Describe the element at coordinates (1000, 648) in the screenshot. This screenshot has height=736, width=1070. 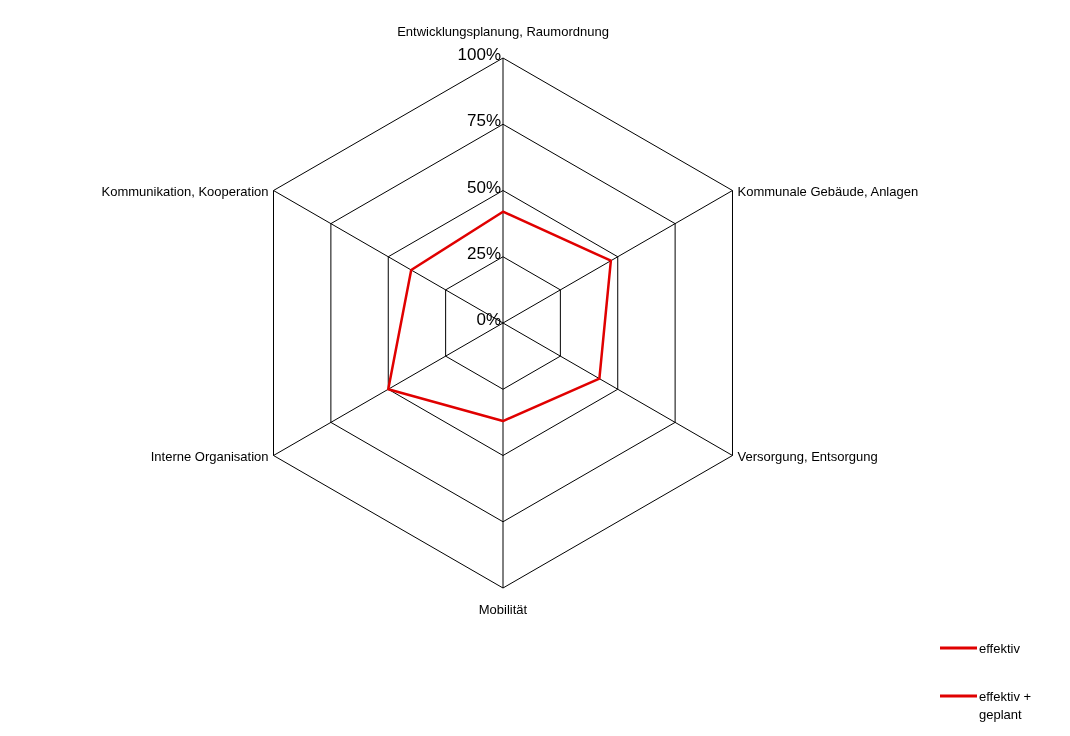
I see `legend-label: effektiv` at that location.